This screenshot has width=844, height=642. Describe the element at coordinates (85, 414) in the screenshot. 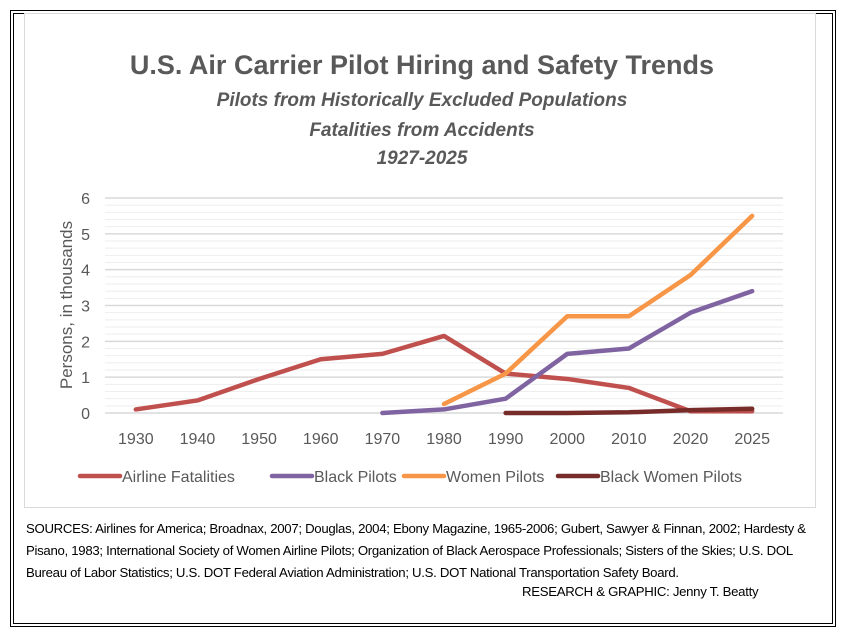

I see `y-tick-label: 0` at that location.